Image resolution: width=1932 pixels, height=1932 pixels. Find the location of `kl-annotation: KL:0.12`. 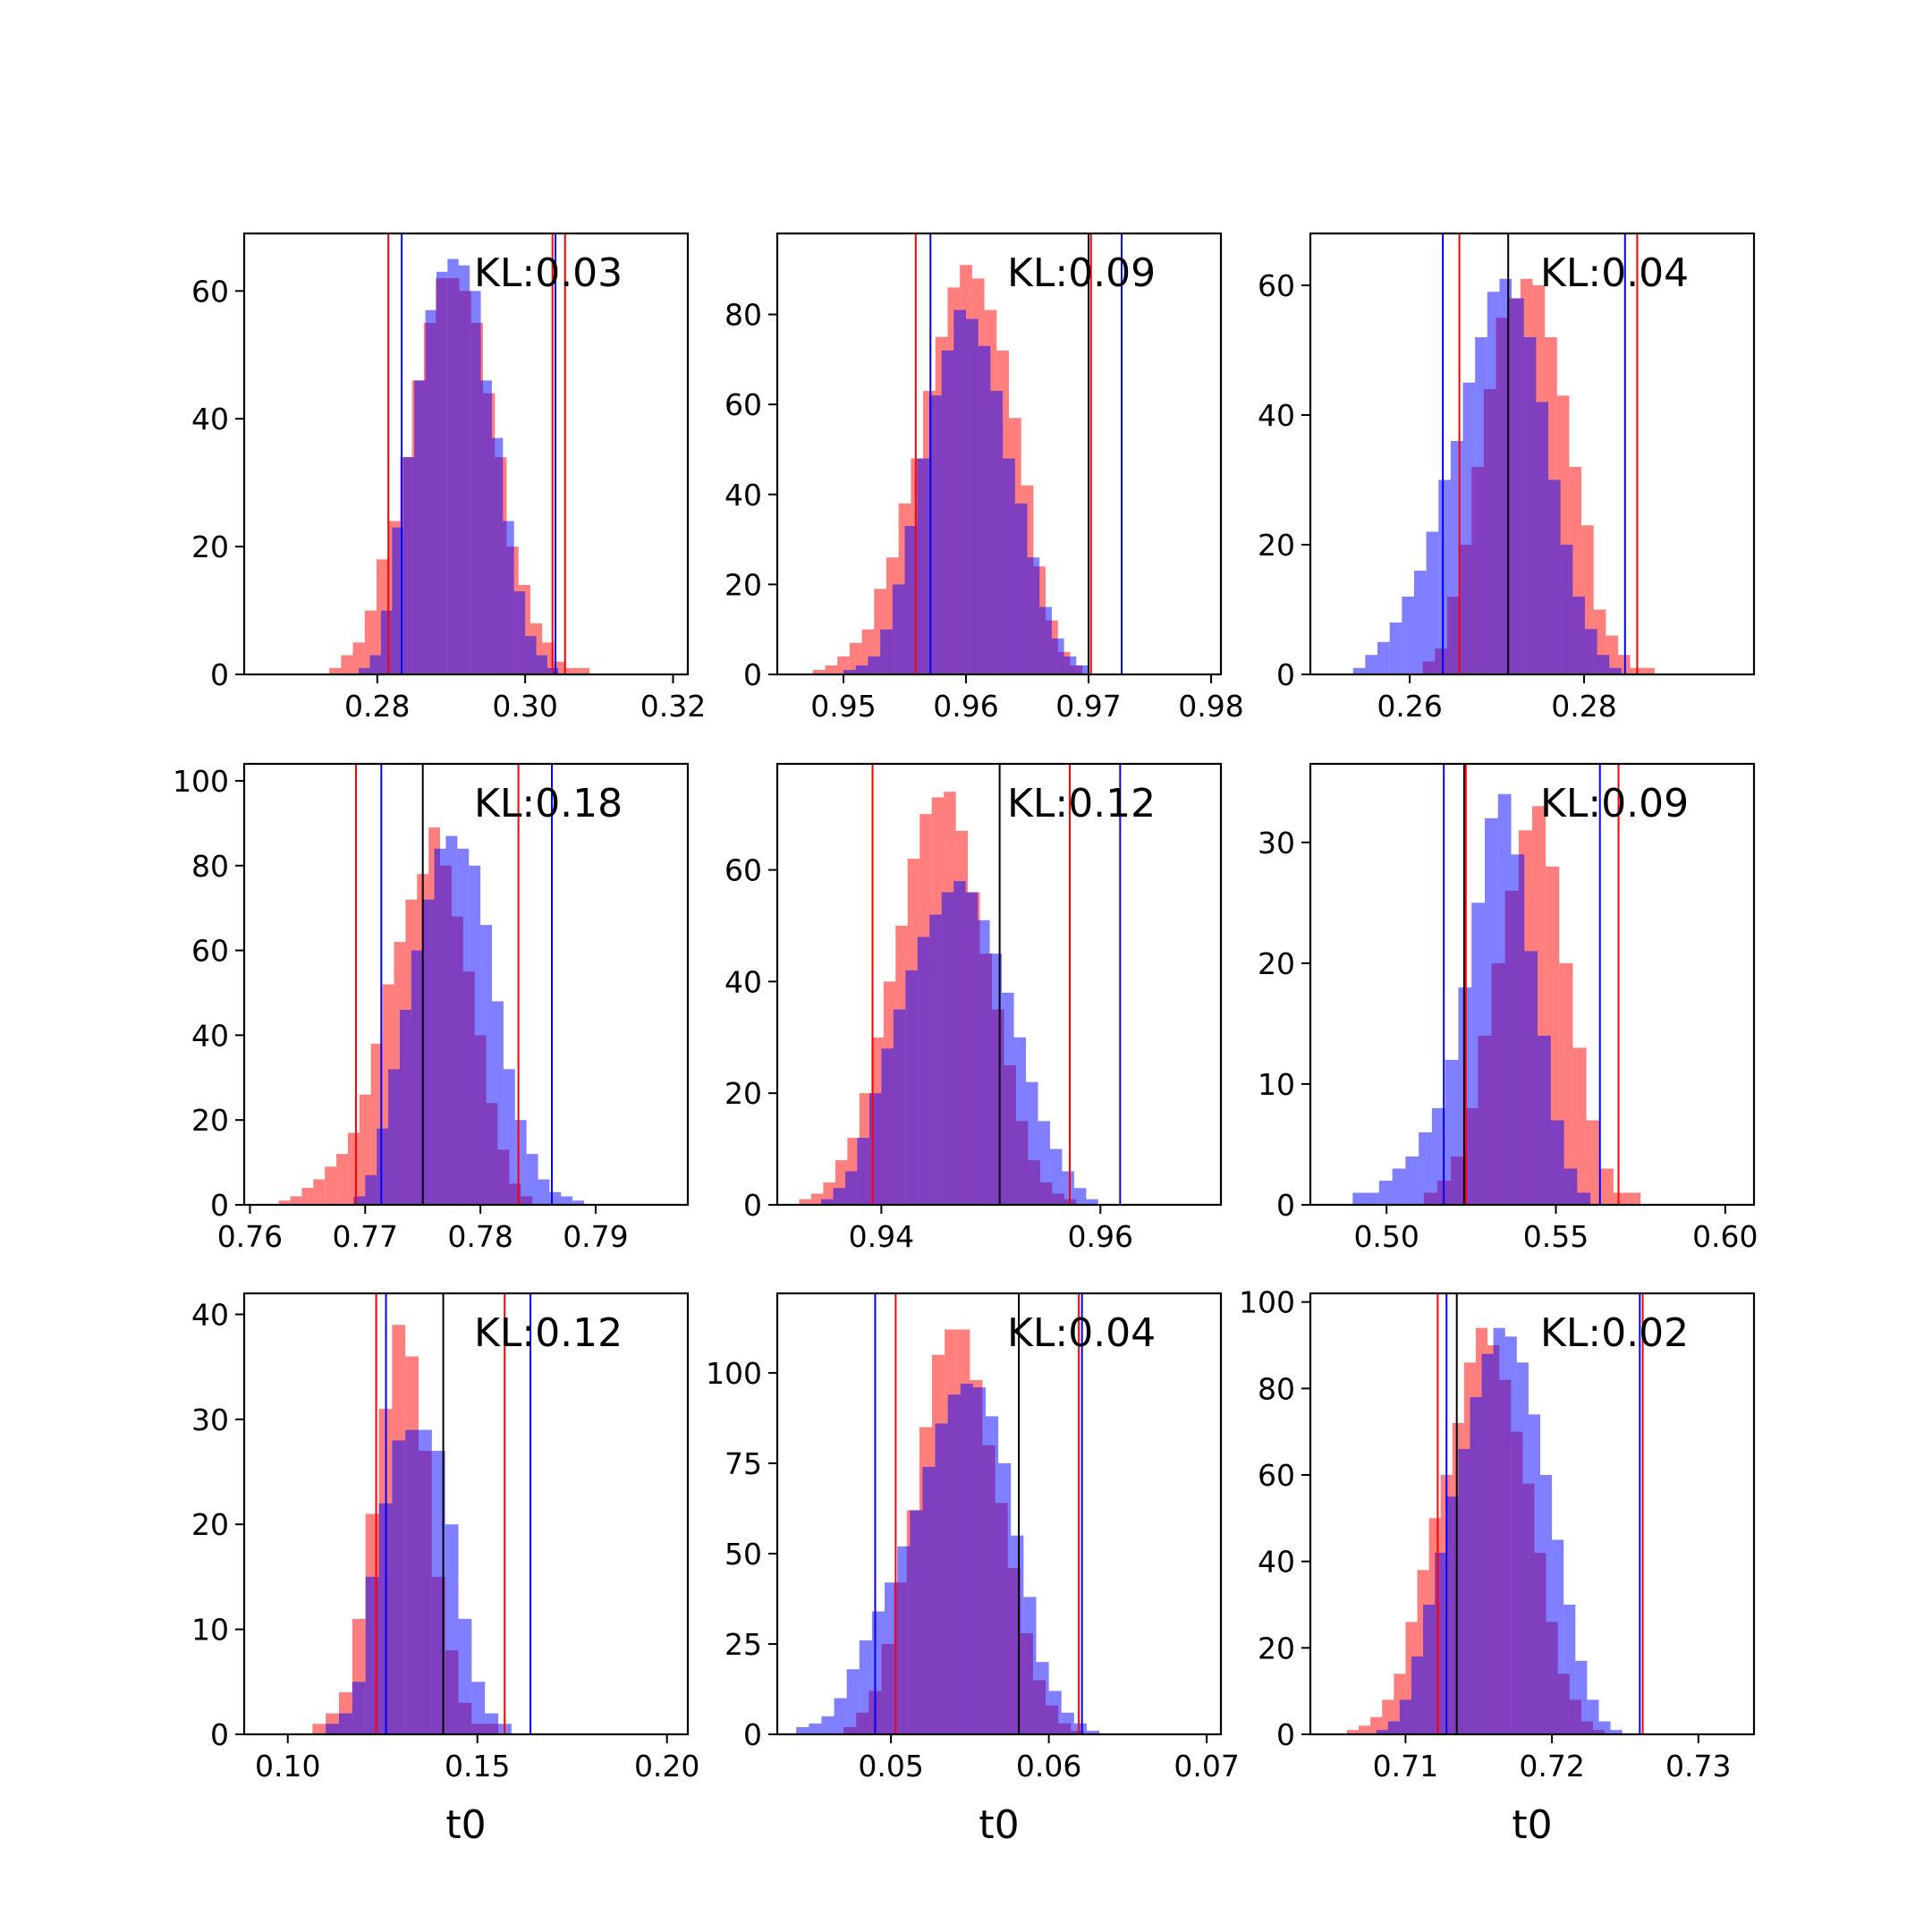

kl-annotation: KL:0.12 is located at coordinates (1081, 803).